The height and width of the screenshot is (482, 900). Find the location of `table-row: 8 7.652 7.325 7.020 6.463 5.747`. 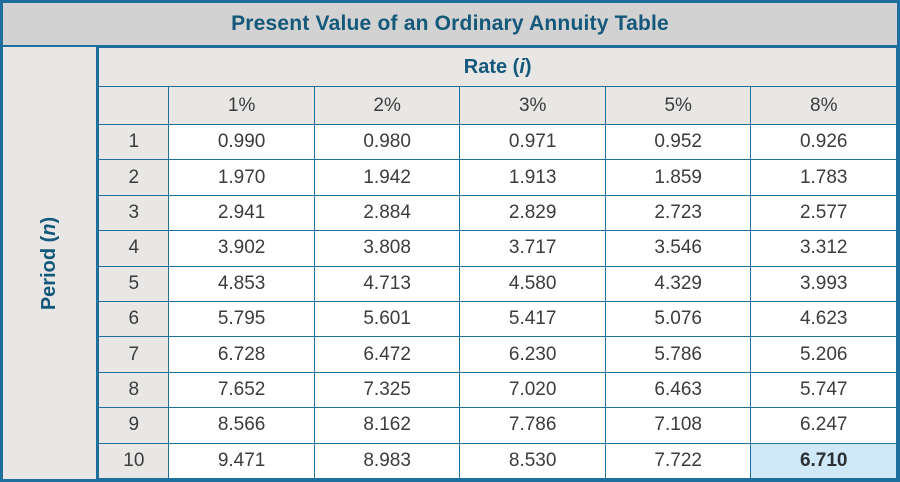

table-row: 8 7.652 7.325 7.020 6.463 5.747 is located at coordinates (497, 390).